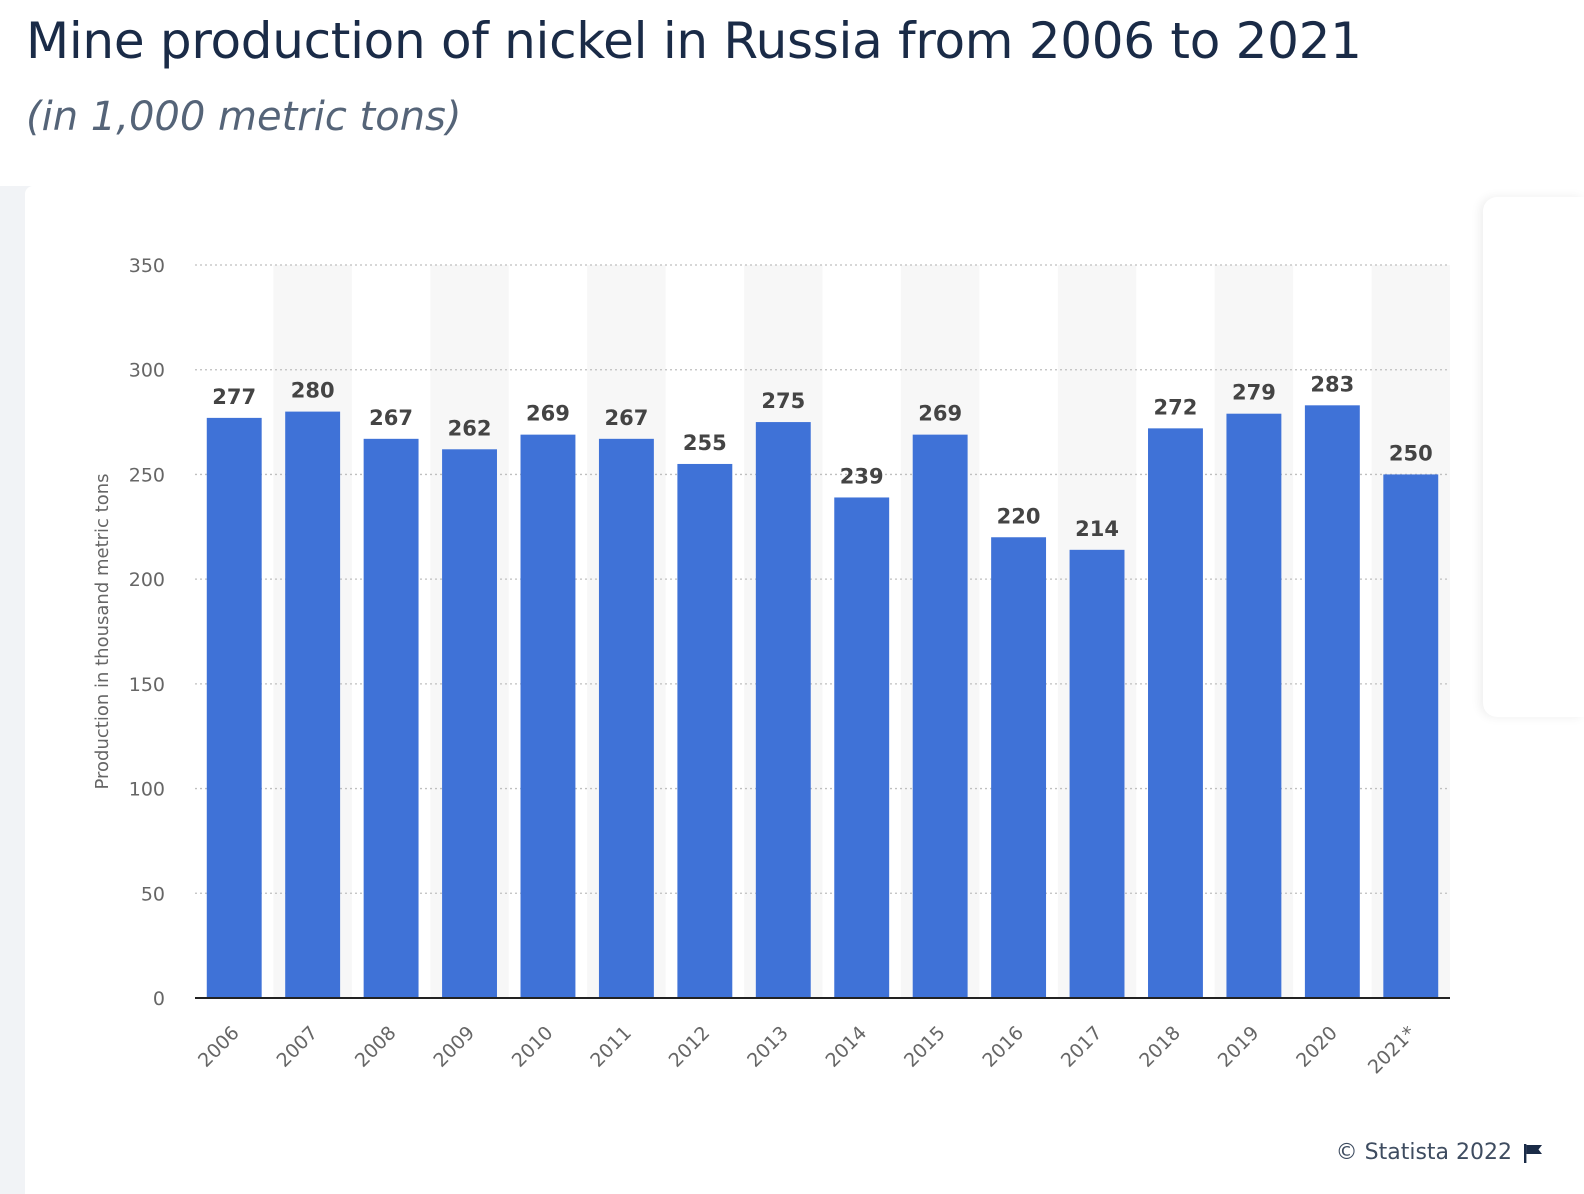 The width and height of the screenshot is (1584, 1194). What do you see at coordinates (470, 428) in the screenshot?
I see `value-label: 262` at bounding box center [470, 428].